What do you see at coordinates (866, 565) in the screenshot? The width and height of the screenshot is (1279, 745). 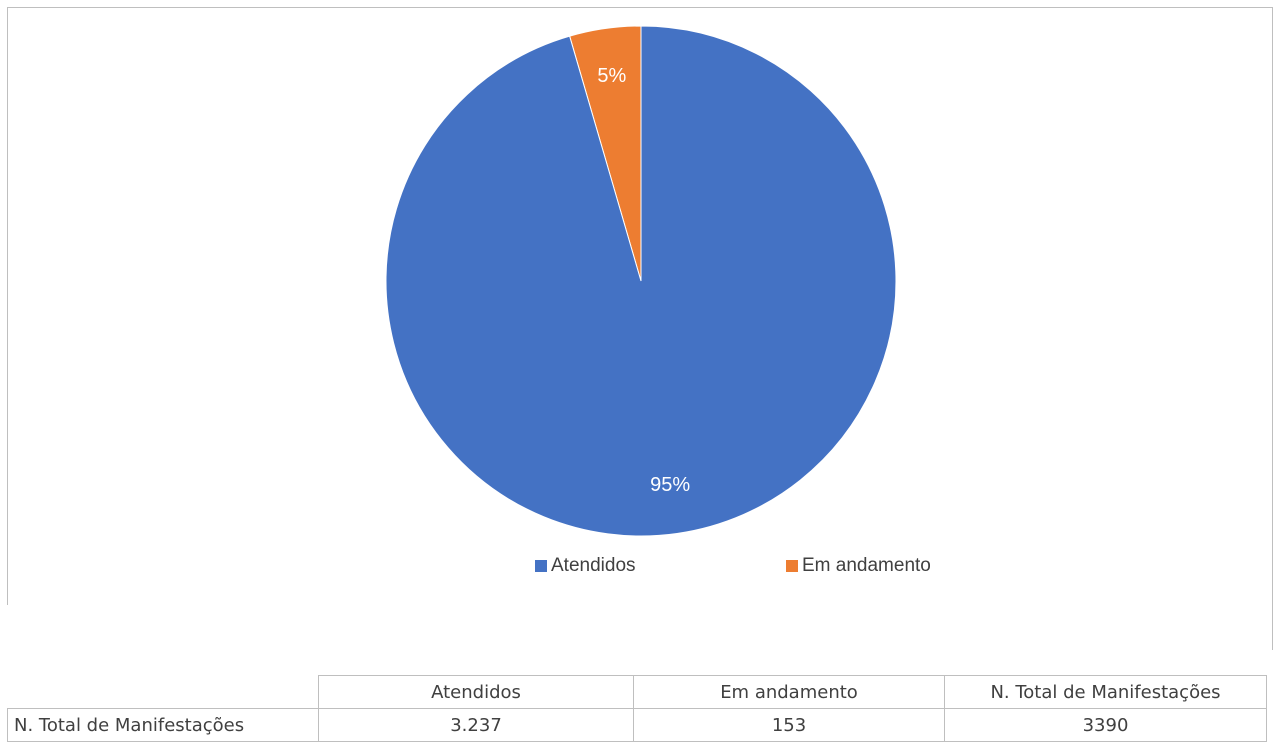 I see `legend-label-em-andamento: Em andamento` at bounding box center [866, 565].